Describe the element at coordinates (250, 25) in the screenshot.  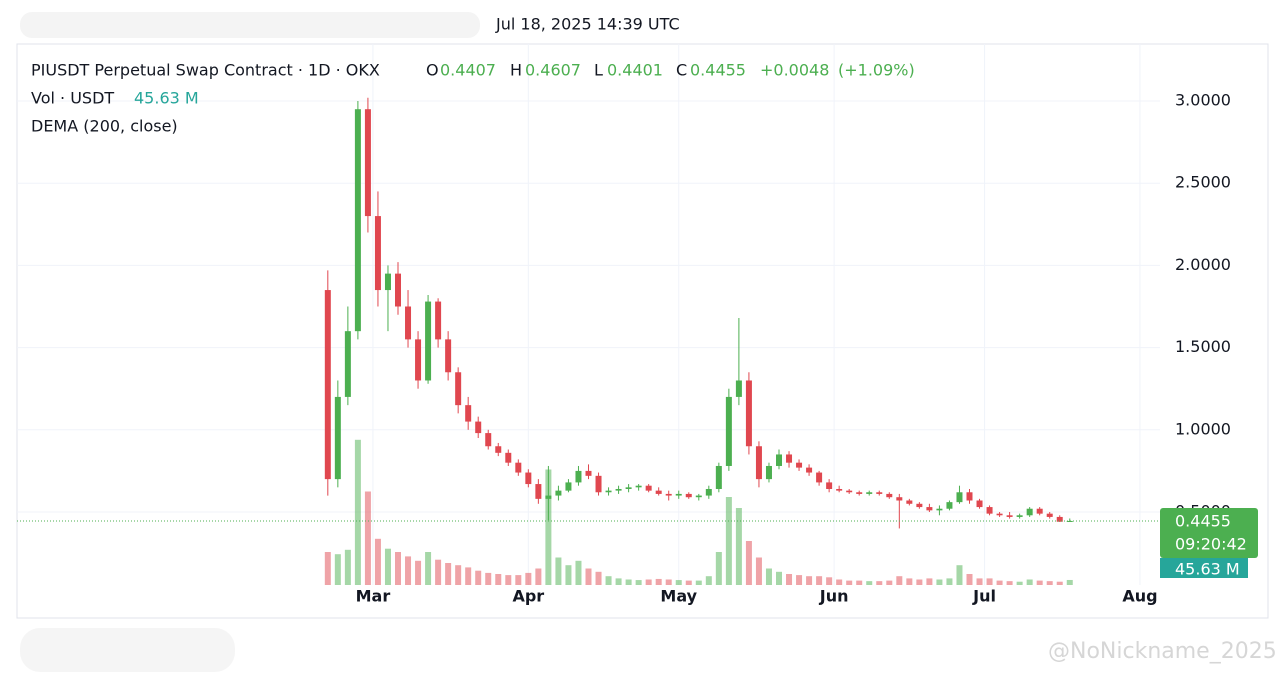
I see `blurred-header` at that location.